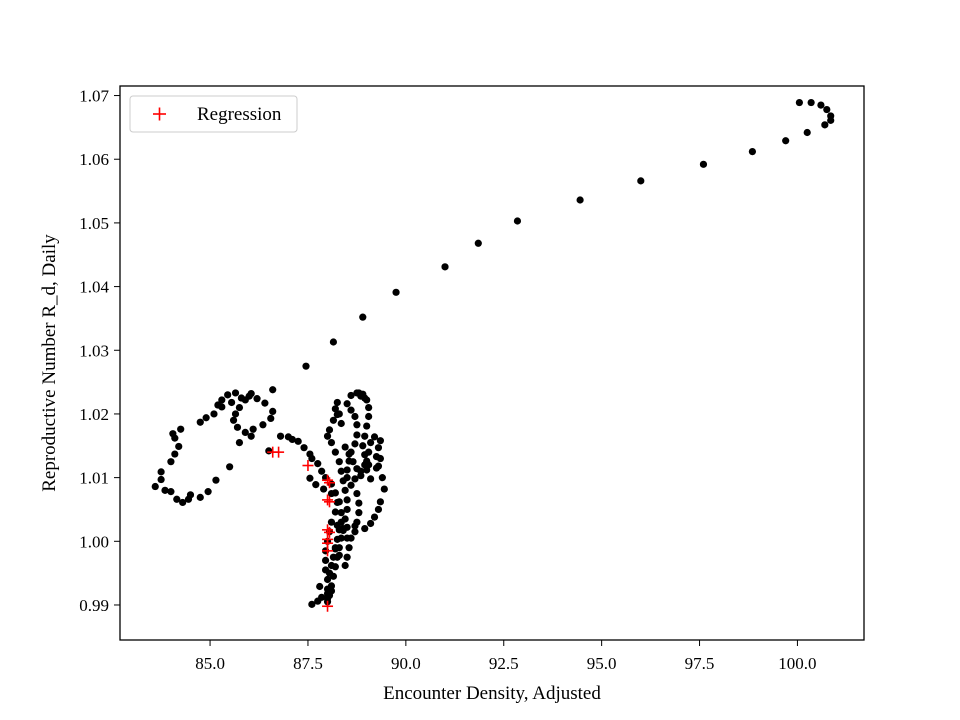 The width and height of the screenshot is (960, 720). I want to click on x-axis-label: Encounter Density, Adjusted, so click(492, 693).